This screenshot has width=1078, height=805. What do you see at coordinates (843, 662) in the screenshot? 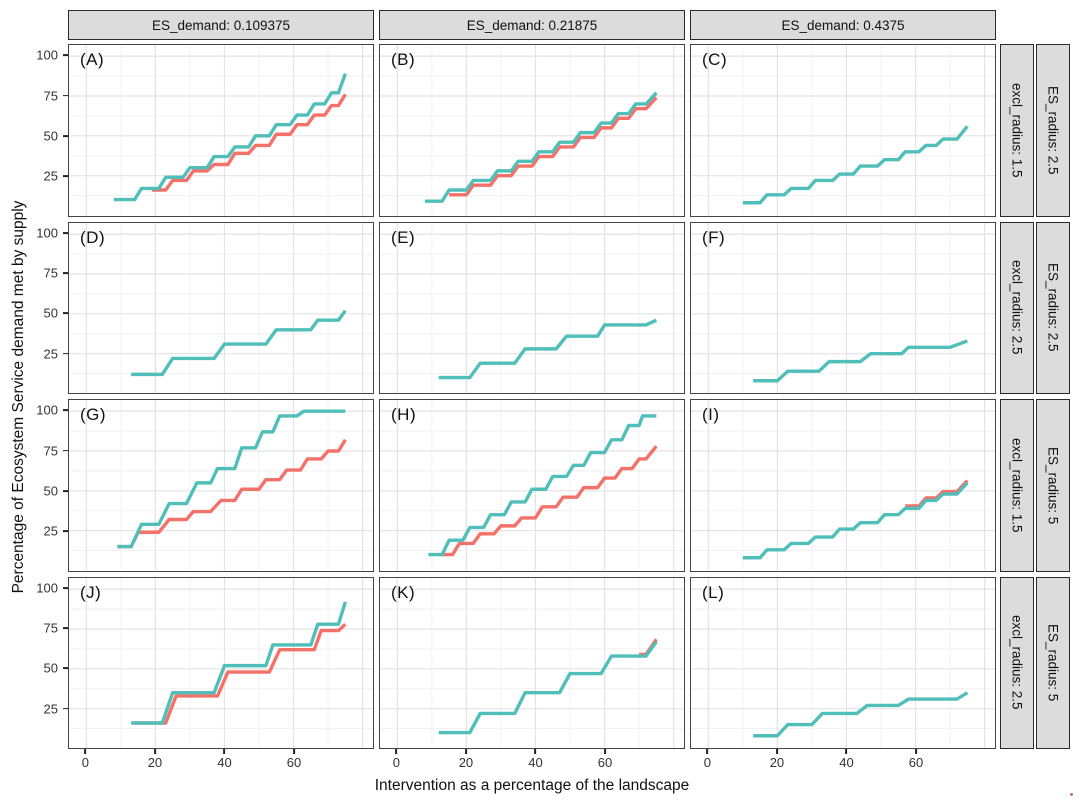
I see `panel-L: (L)` at bounding box center [843, 662].